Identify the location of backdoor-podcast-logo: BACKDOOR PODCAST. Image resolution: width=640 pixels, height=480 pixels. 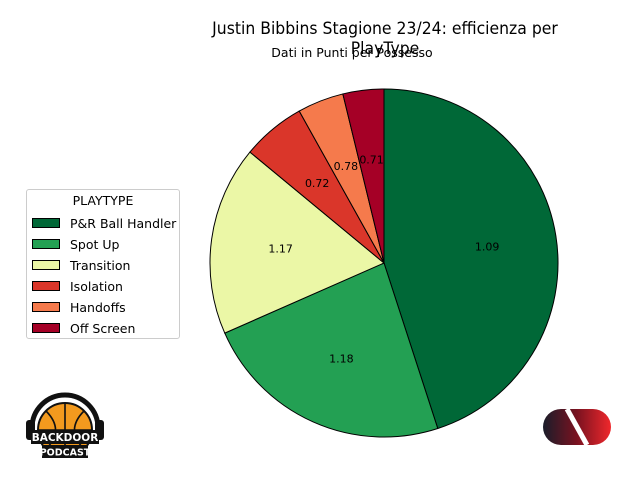
(65, 425).